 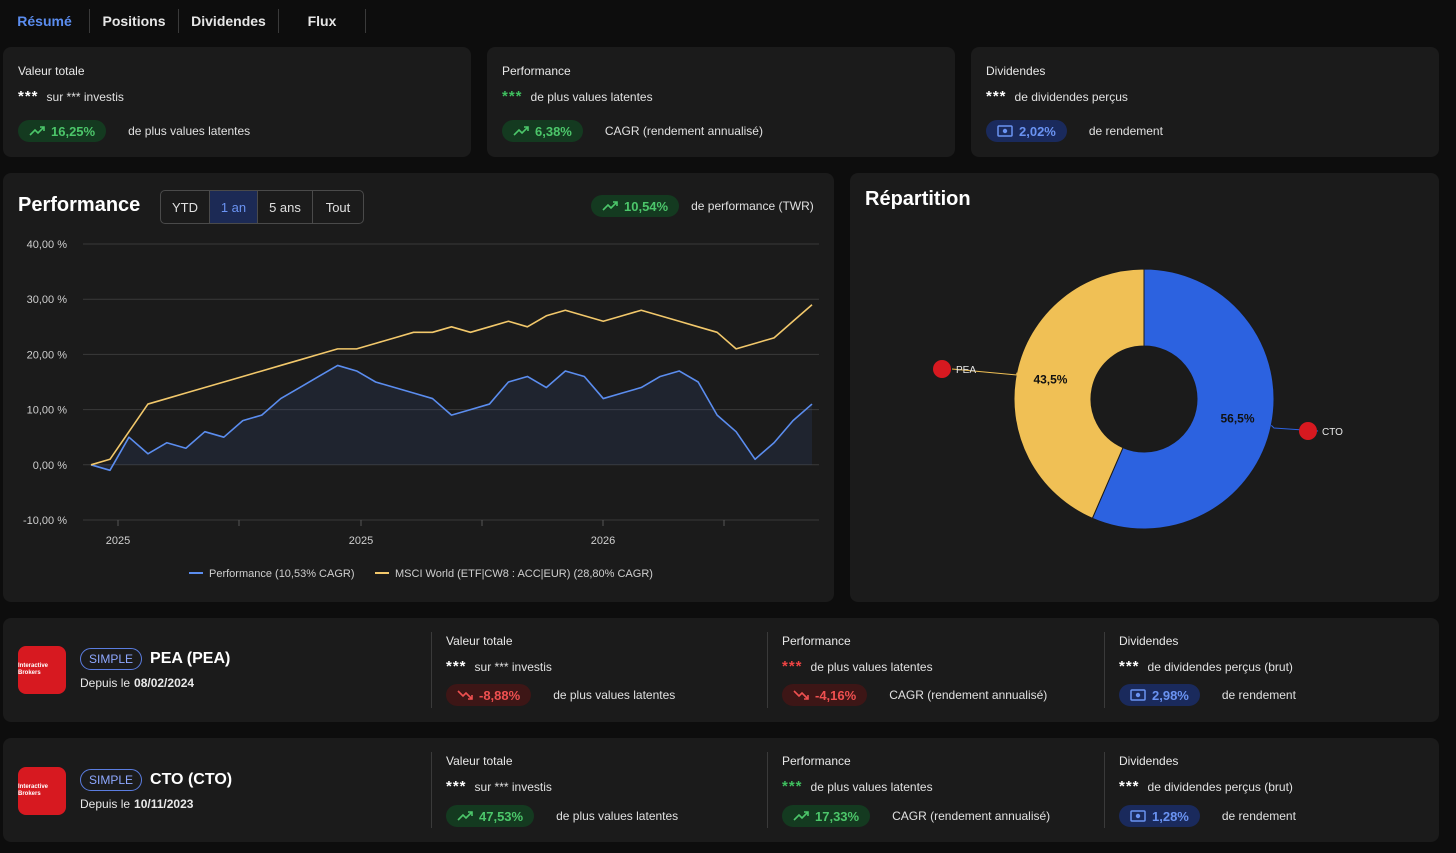 I want to click on tab-flux: Flux, so click(x=322, y=21).